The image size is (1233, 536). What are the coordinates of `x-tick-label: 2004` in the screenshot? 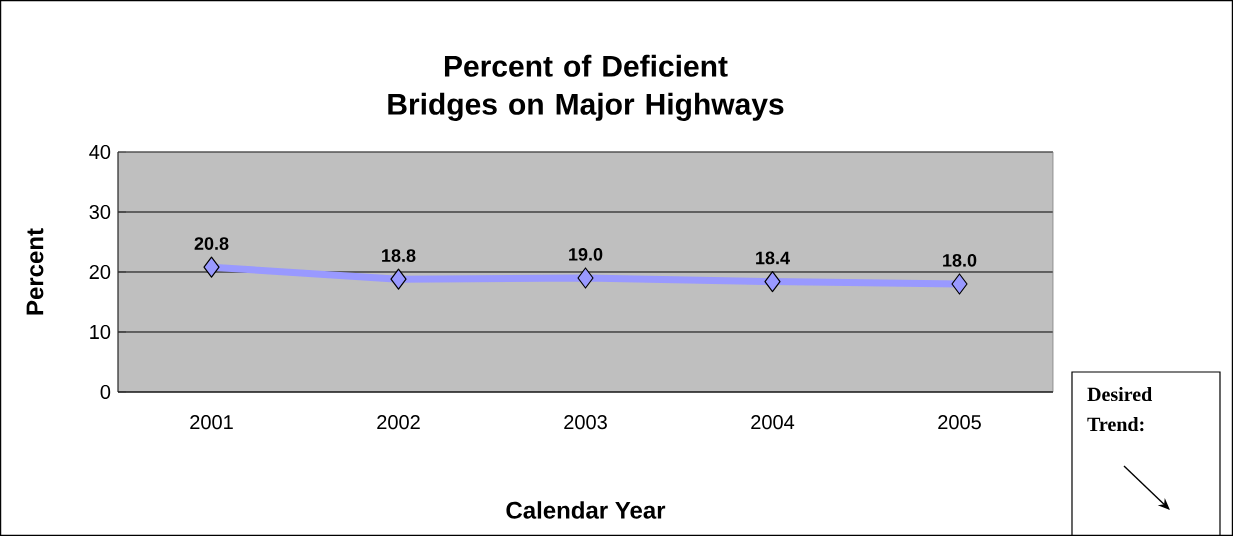 It's located at (773, 422).